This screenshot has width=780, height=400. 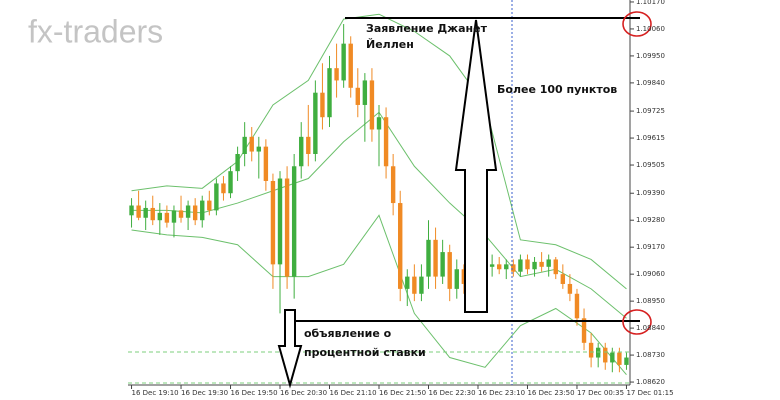 I want to click on annotation-text: объявление о, so click(x=348, y=333).